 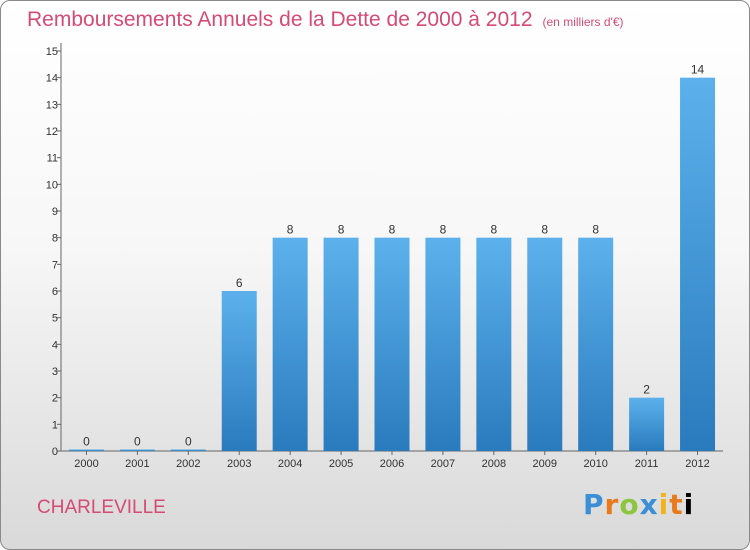 What do you see at coordinates (594, 504) in the screenshot?
I see `logo-letter: P` at bounding box center [594, 504].